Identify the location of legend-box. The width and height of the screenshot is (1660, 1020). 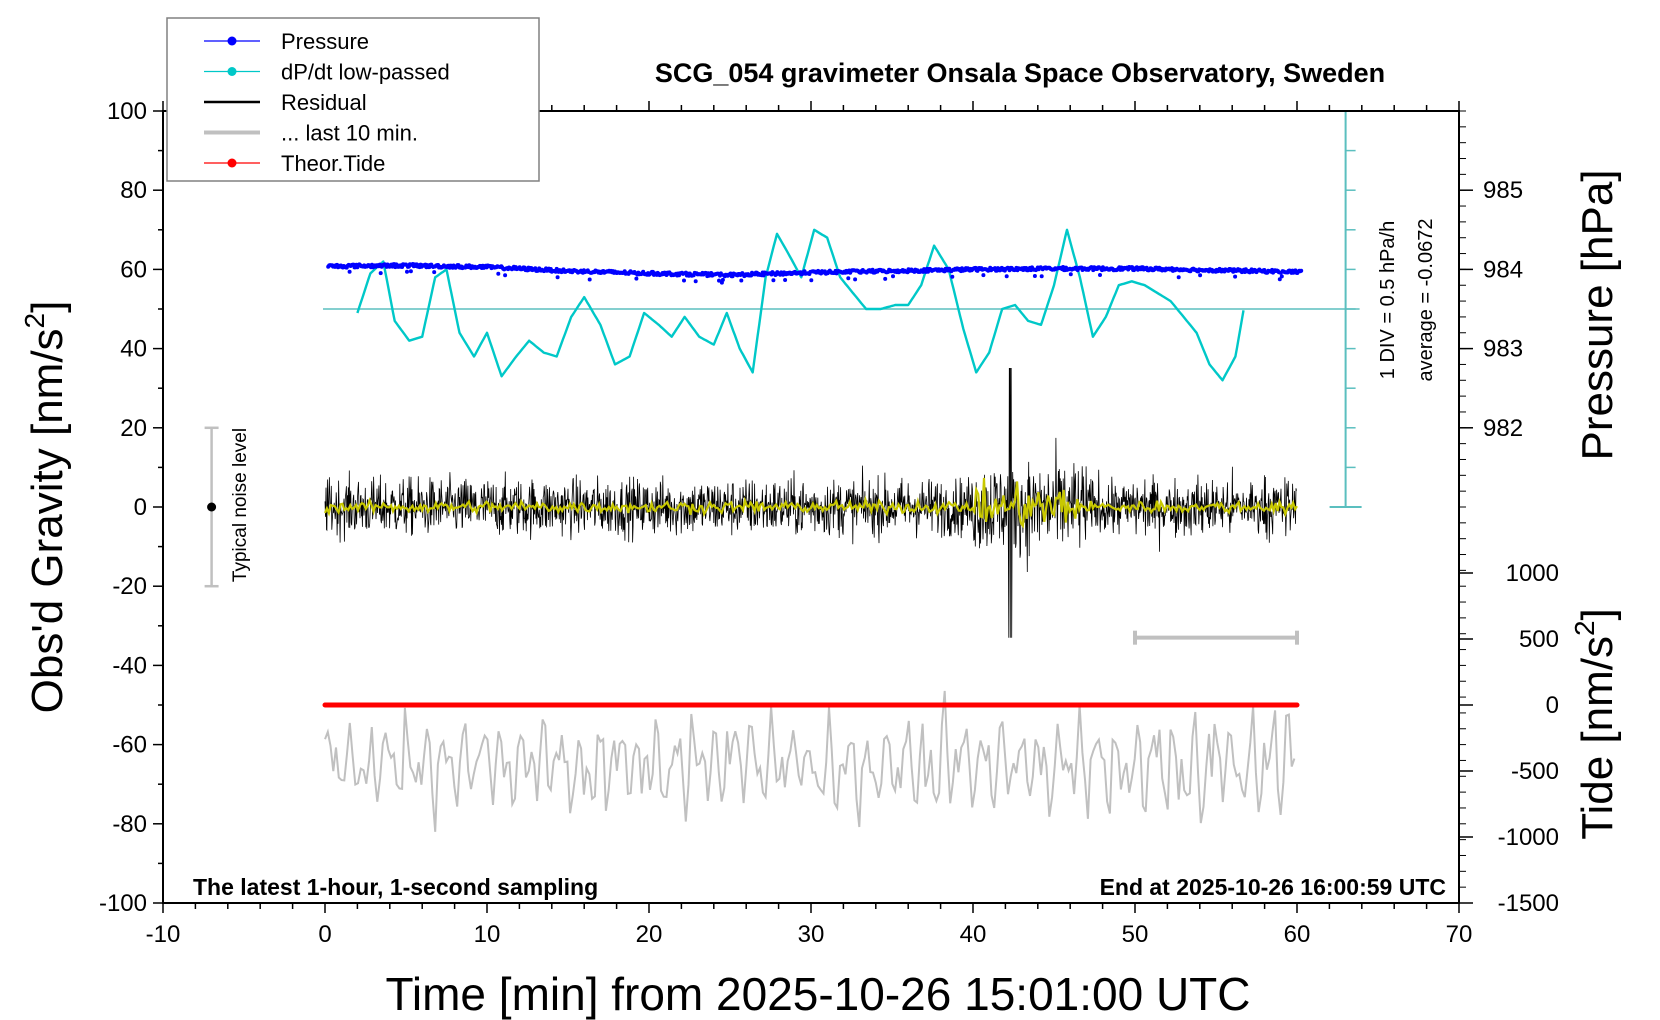
(353, 99).